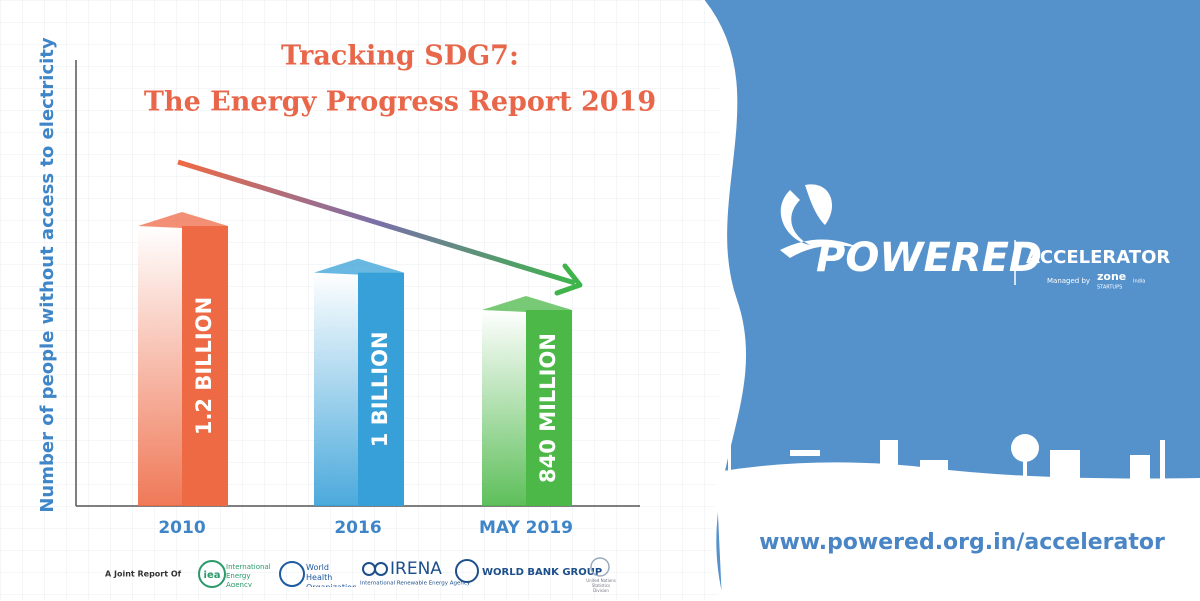 This screenshot has height=601, width=1200. Describe the element at coordinates (946, 459) in the screenshot. I see `silhouettes` at that location.